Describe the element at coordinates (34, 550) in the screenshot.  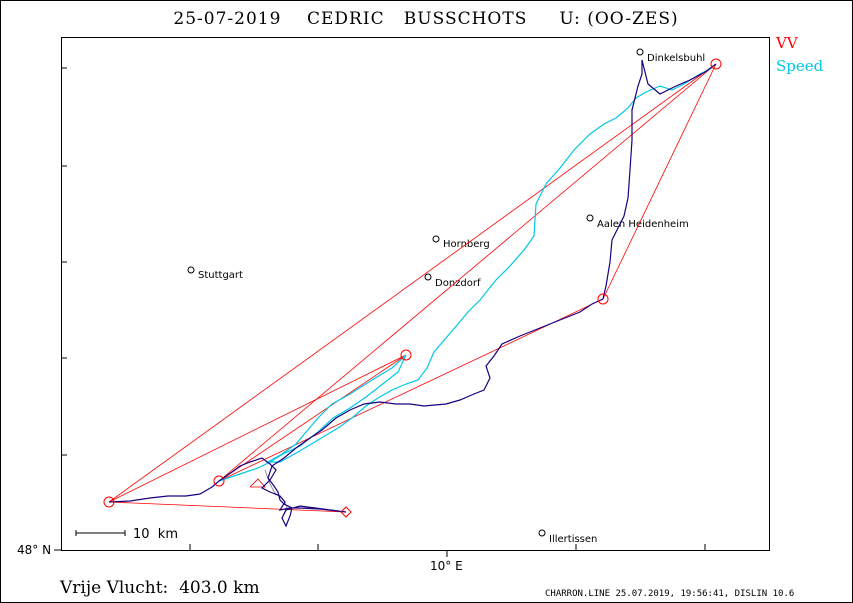
I see `lat-label: 48° N` at that location.